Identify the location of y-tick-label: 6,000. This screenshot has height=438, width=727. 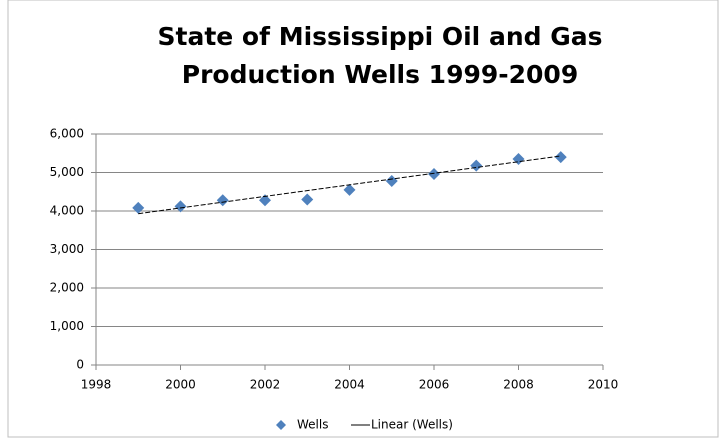
(67, 134).